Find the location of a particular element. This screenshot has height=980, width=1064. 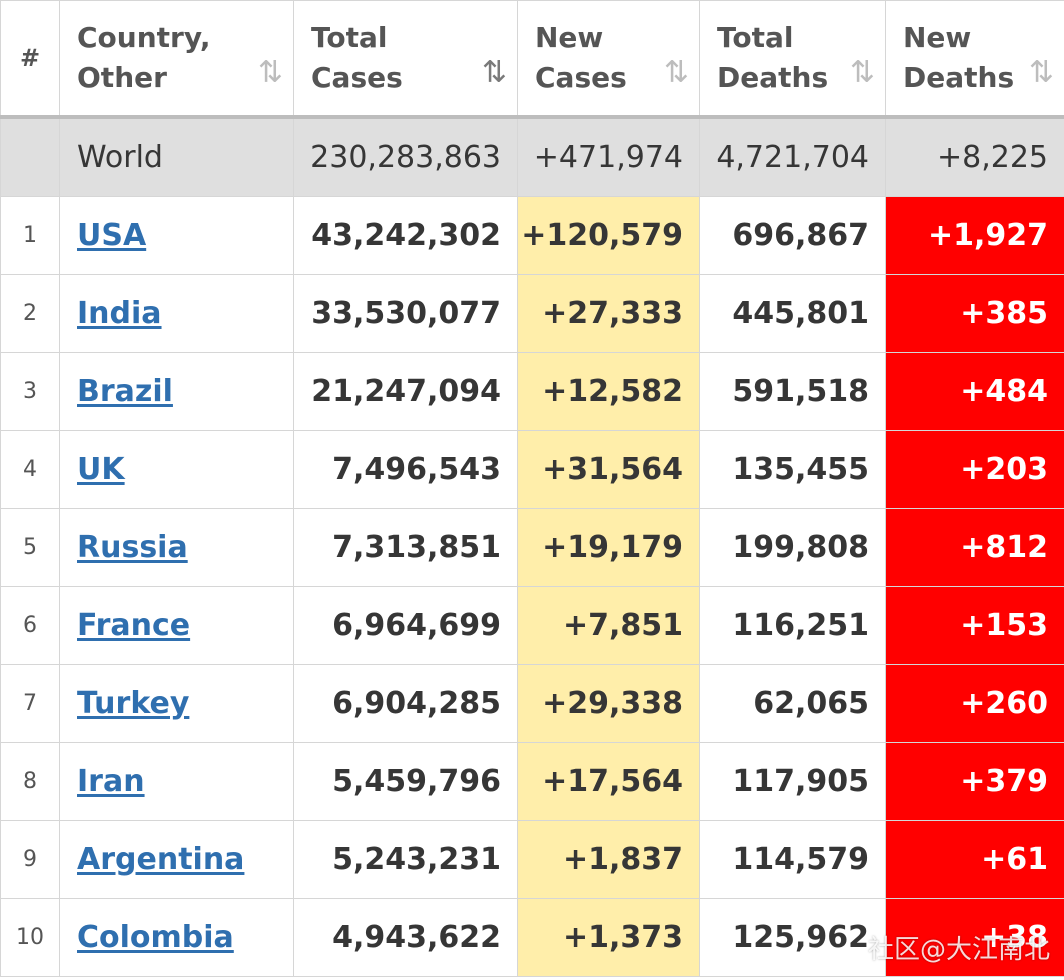

header-new-deaths-line2: Deaths is located at coordinates (959, 77).